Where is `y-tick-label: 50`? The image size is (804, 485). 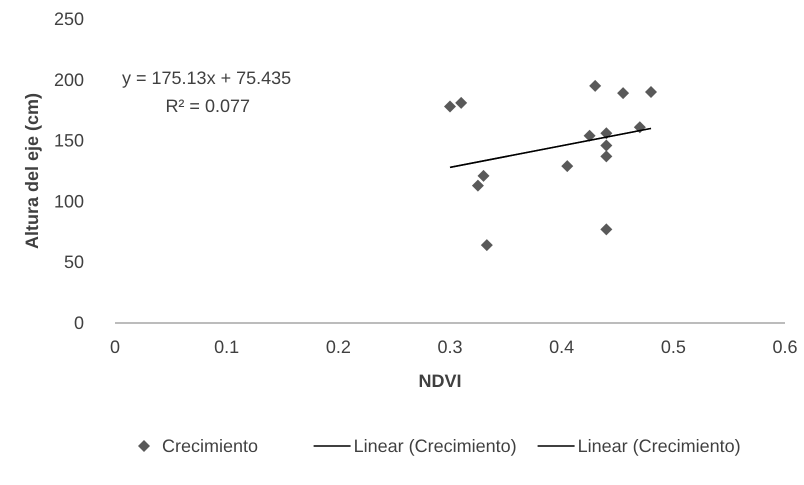
y-tick-label: 50 is located at coordinates (74, 262).